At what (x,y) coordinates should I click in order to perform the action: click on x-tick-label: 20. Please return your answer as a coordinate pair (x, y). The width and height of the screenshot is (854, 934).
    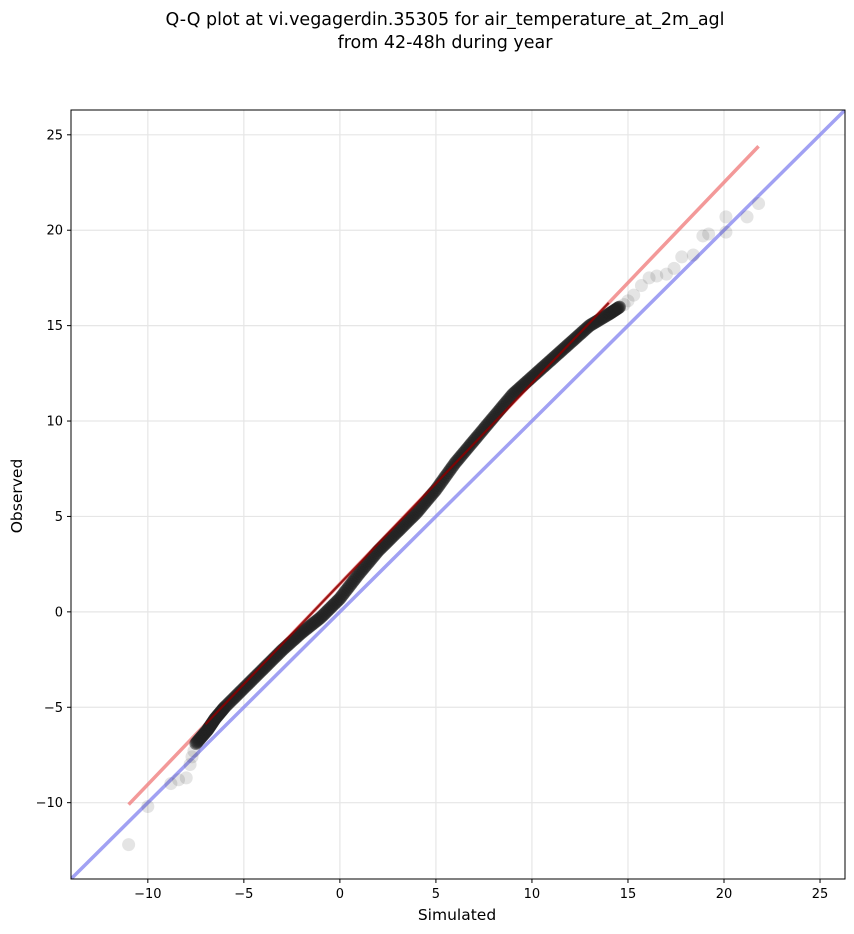
    Looking at the image, I should click on (724, 894).